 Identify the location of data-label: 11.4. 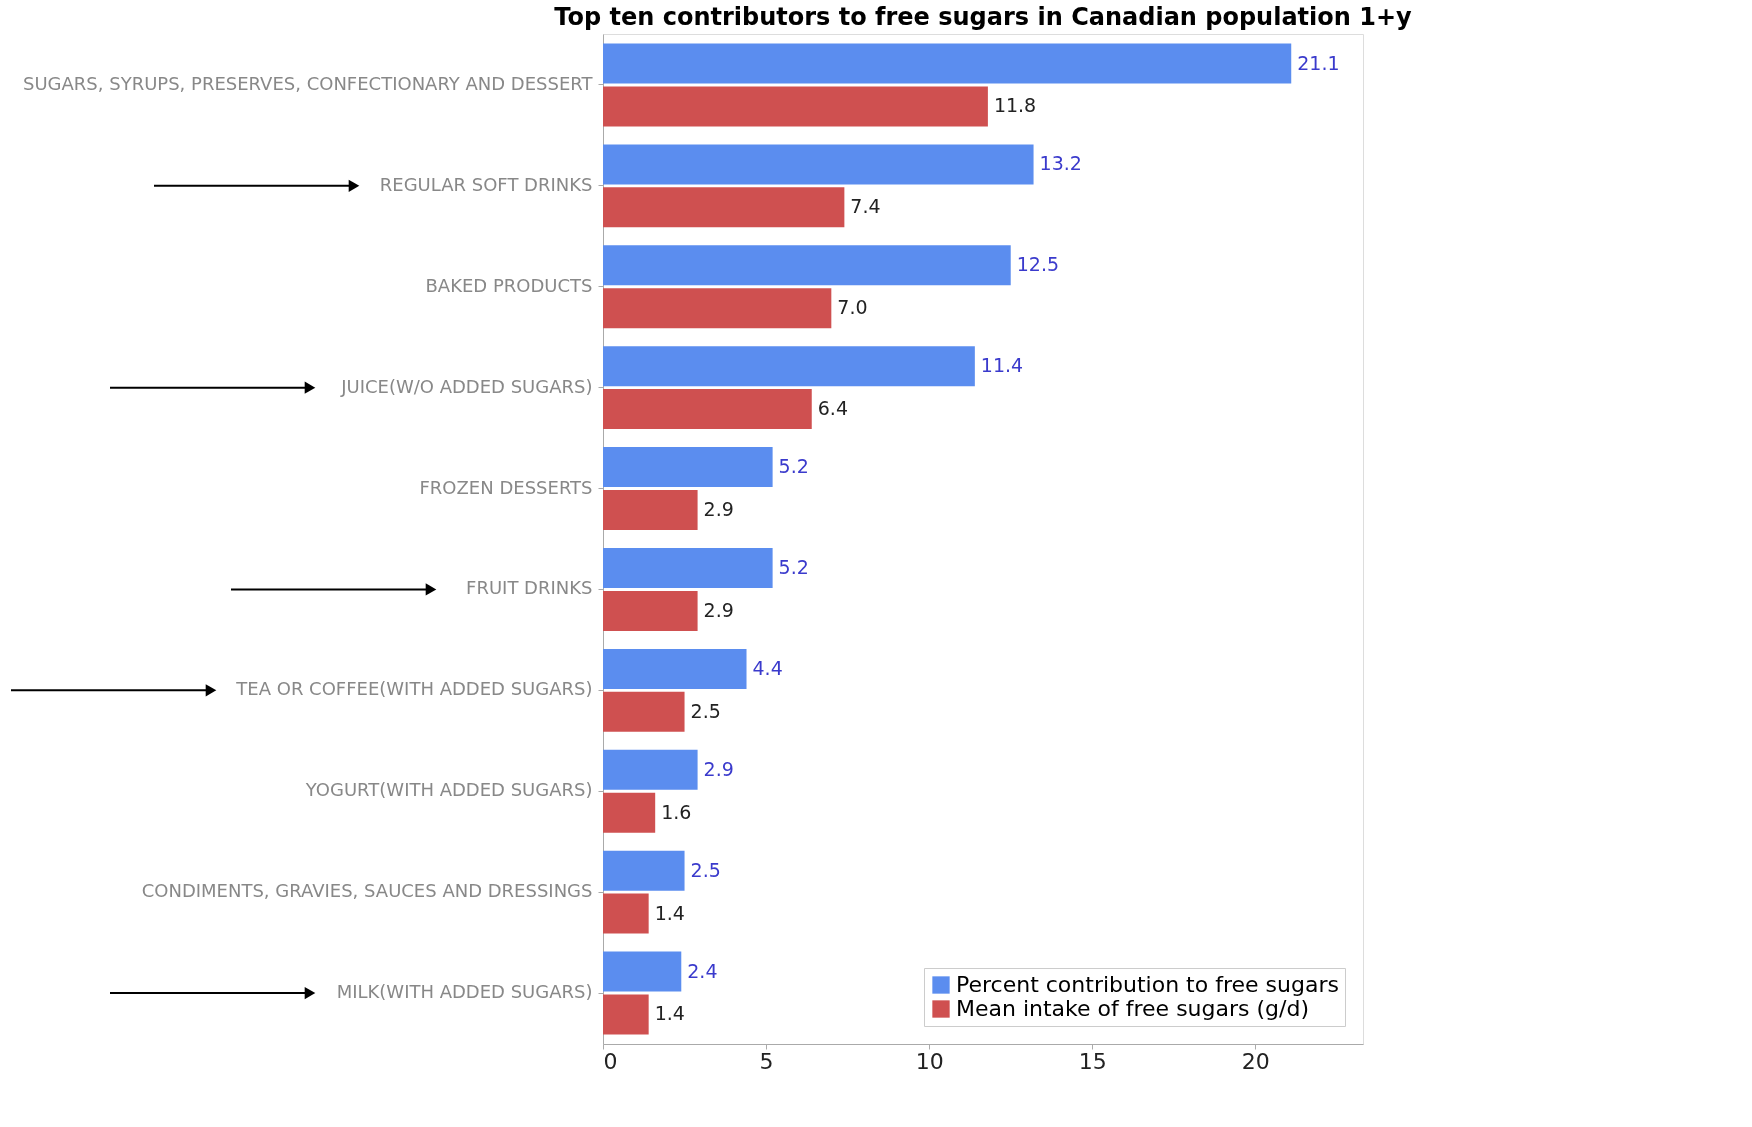
(1002, 365).